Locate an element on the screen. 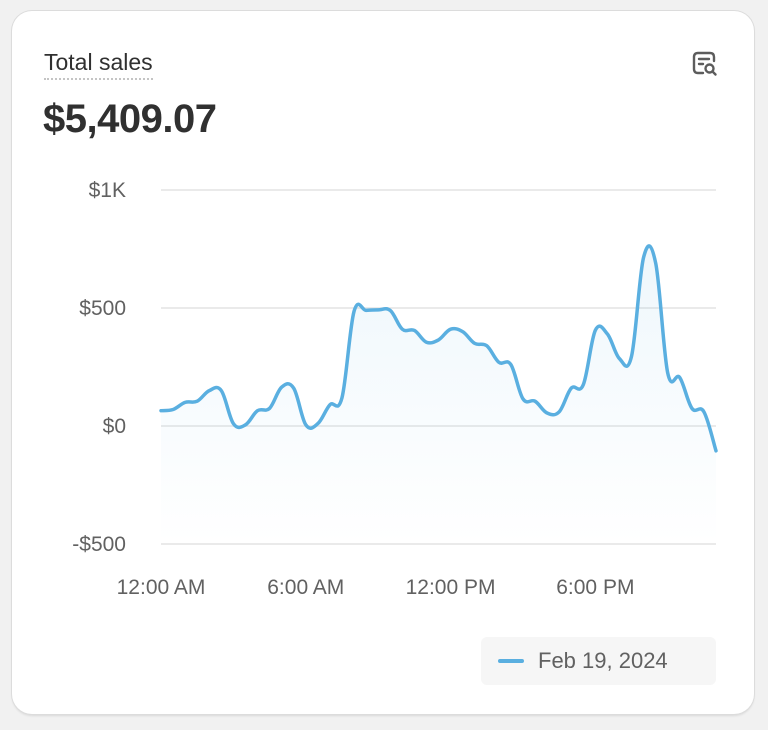 This screenshot has height=730, width=768. legend: Feb 19, 2024 is located at coordinates (598, 661).